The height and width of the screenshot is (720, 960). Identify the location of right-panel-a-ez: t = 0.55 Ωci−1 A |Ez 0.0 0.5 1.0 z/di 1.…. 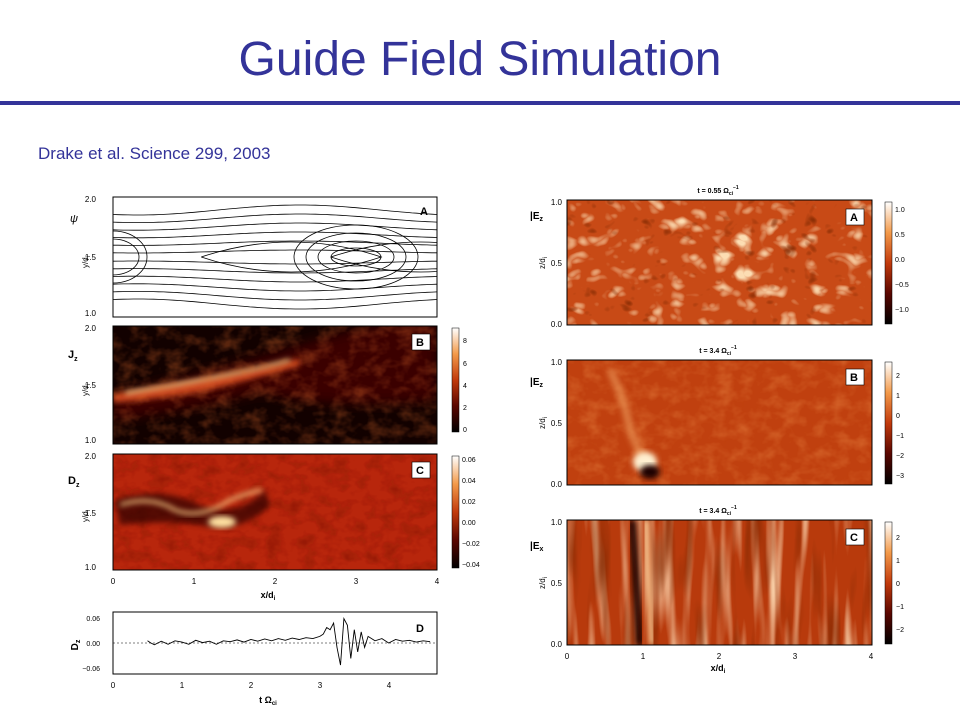
(719, 257).